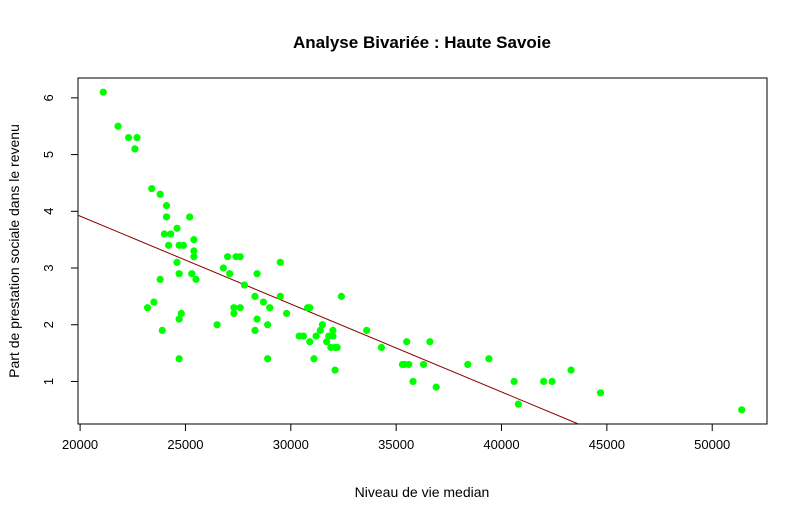 The width and height of the screenshot is (808, 520). Describe the element at coordinates (291, 444) in the screenshot. I see `x-tick-label: 30000` at that location.